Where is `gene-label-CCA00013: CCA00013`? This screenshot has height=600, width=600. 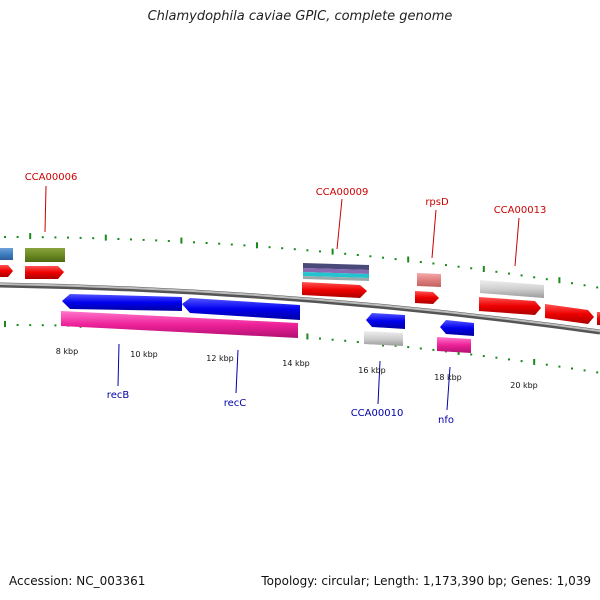
gene-label-CCA00013: CCA00013 is located at coordinates (520, 210).